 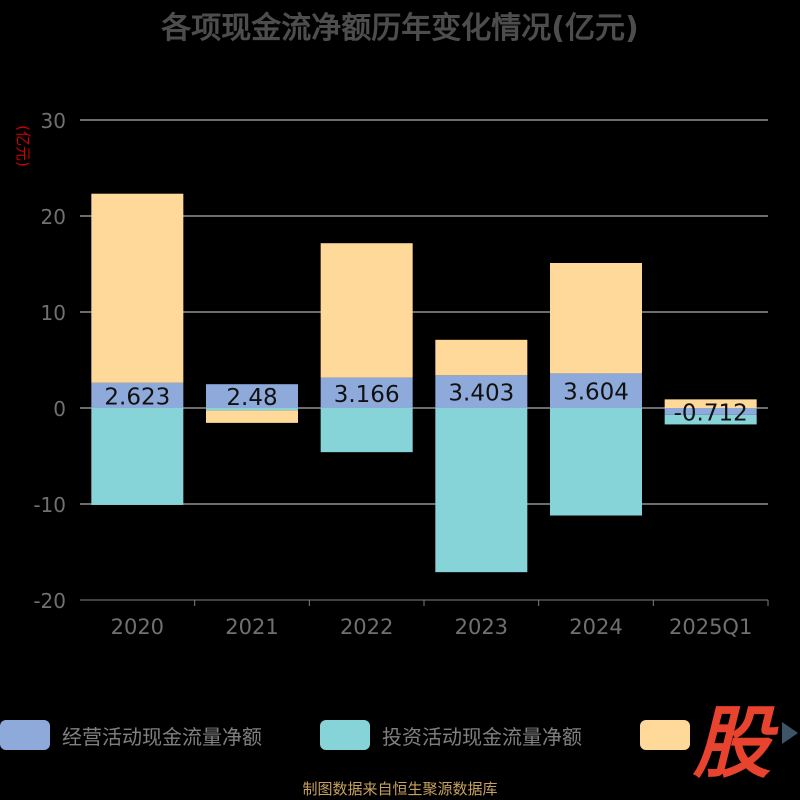 I want to click on bar-value-label: 3.604, so click(x=596, y=393).